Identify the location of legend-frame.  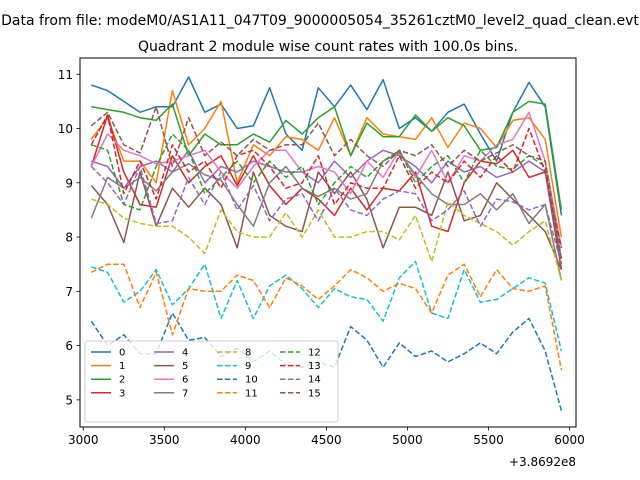
(211, 381).